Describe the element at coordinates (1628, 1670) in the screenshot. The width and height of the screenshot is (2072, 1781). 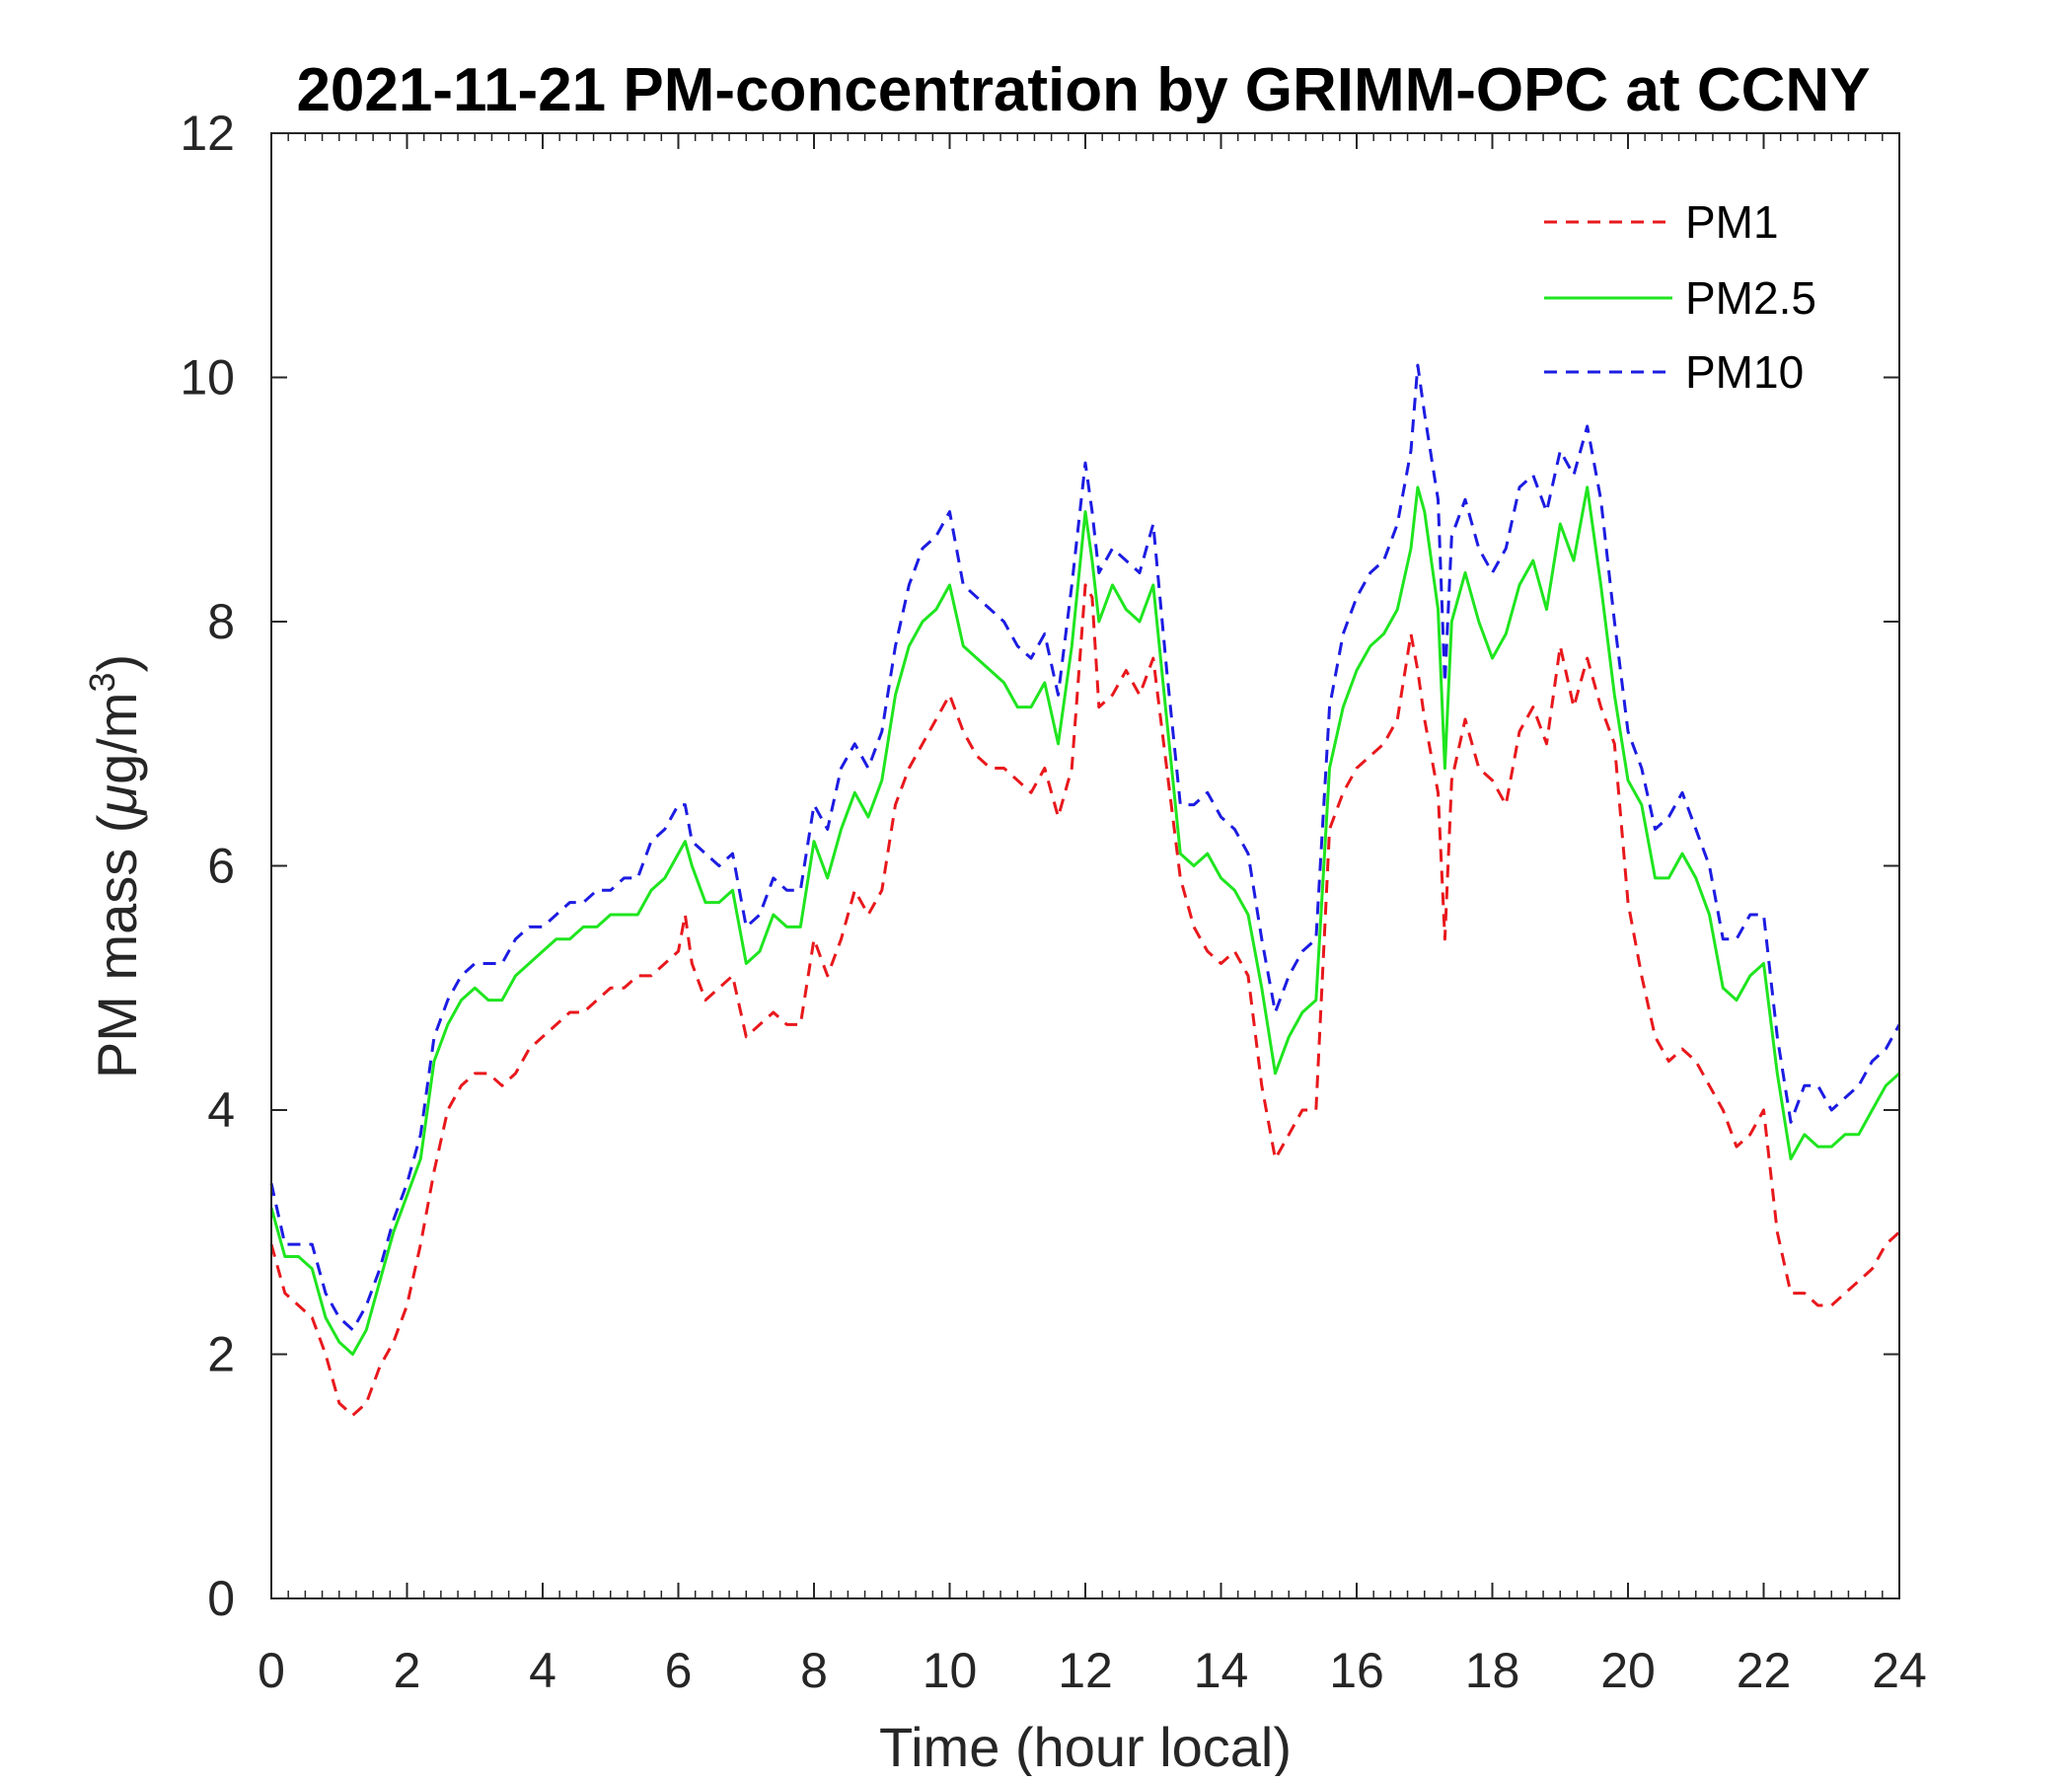
I see `x-tick-label: 20` at that location.